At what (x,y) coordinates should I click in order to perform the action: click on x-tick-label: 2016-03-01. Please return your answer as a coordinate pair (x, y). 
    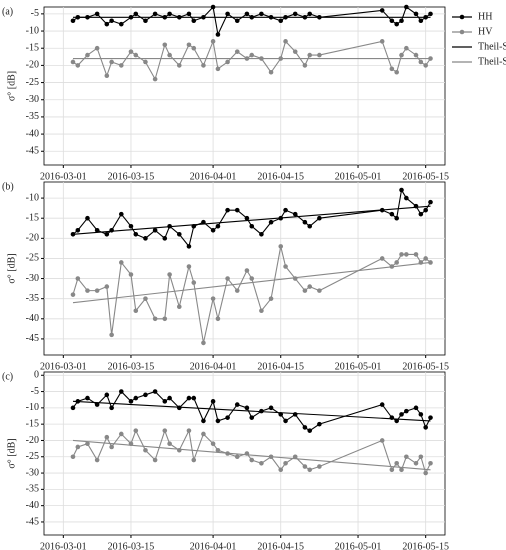
    Looking at the image, I should click on (63, 176).